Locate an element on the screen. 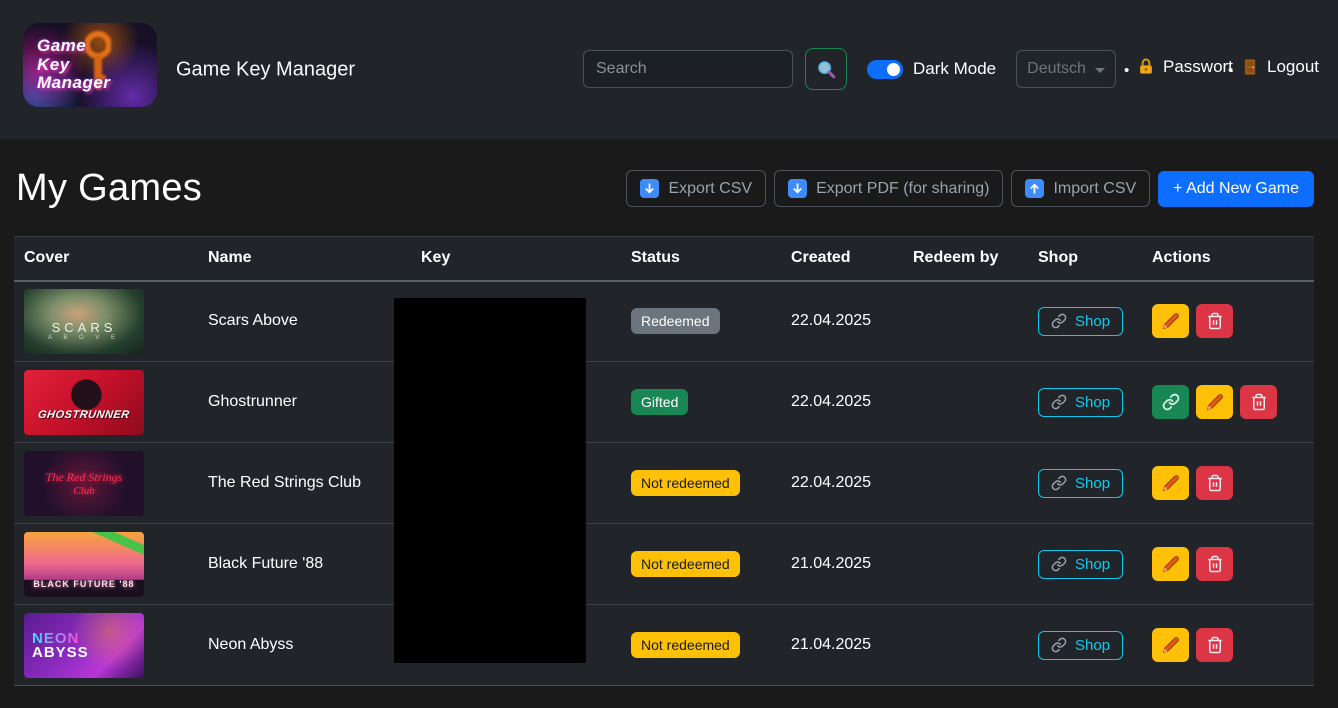 The width and height of the screenshot is (1338, 708). language-selected: Deutsch is located at coordinates (1056, 68).